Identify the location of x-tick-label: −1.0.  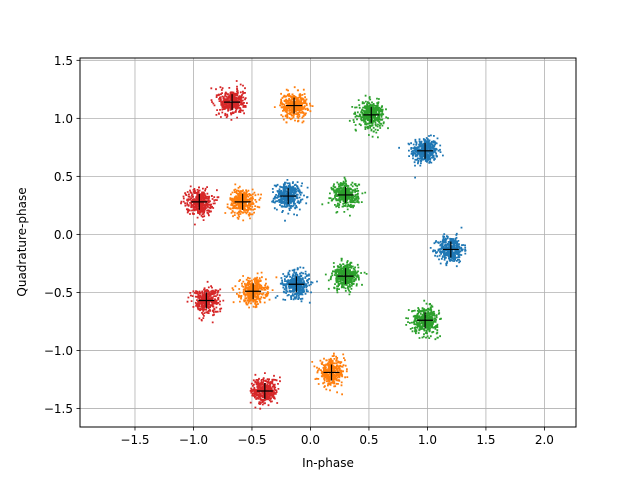
(193, 440).